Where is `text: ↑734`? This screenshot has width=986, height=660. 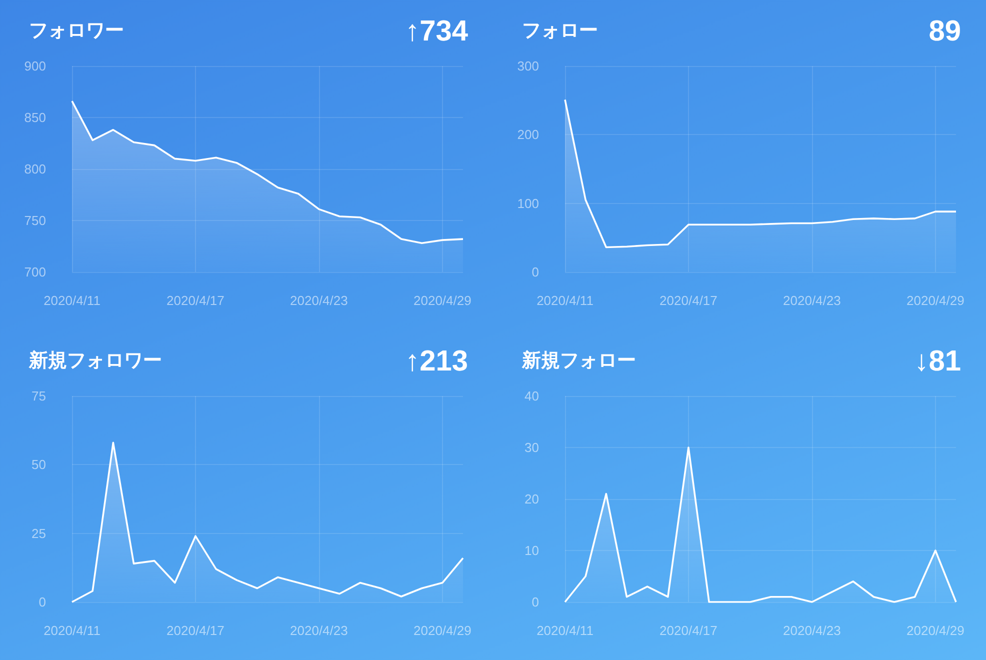 text: ↑734 is located at coordinates (436, 32).